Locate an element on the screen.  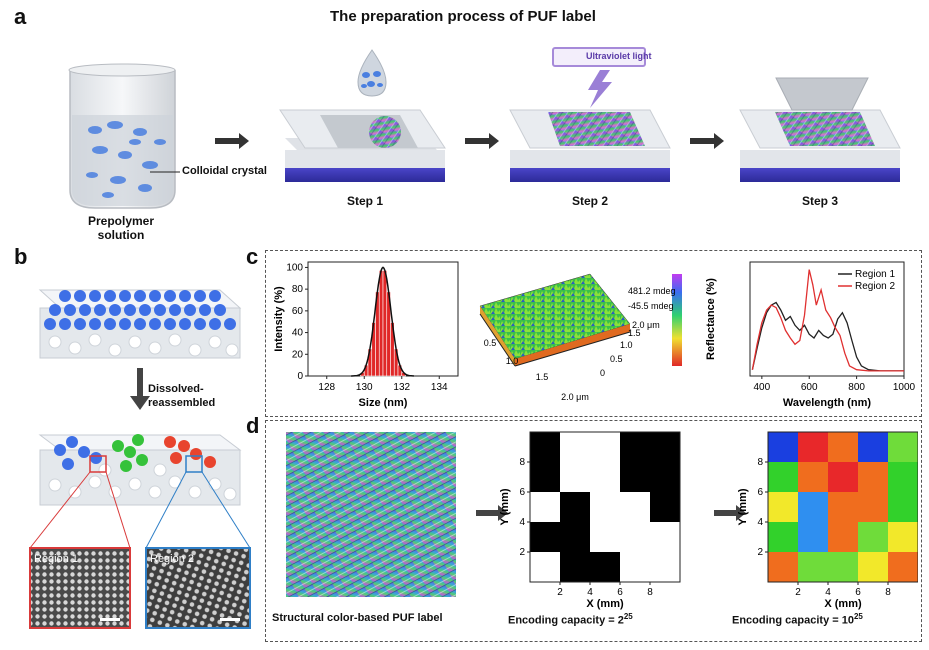
panel-letter-d: d is located at coordinates (253, 425).